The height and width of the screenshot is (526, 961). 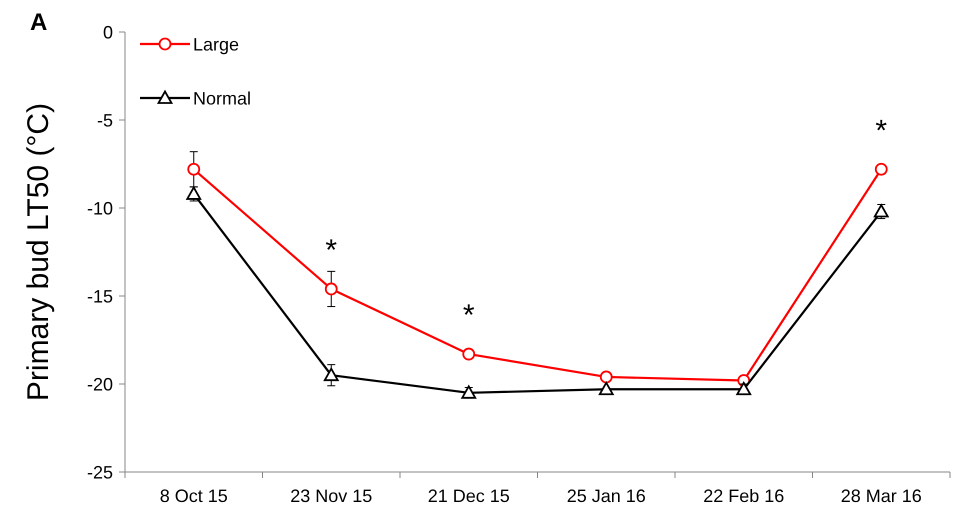 I want to click on y-tick-label: -10, so click(x=99, y=208).